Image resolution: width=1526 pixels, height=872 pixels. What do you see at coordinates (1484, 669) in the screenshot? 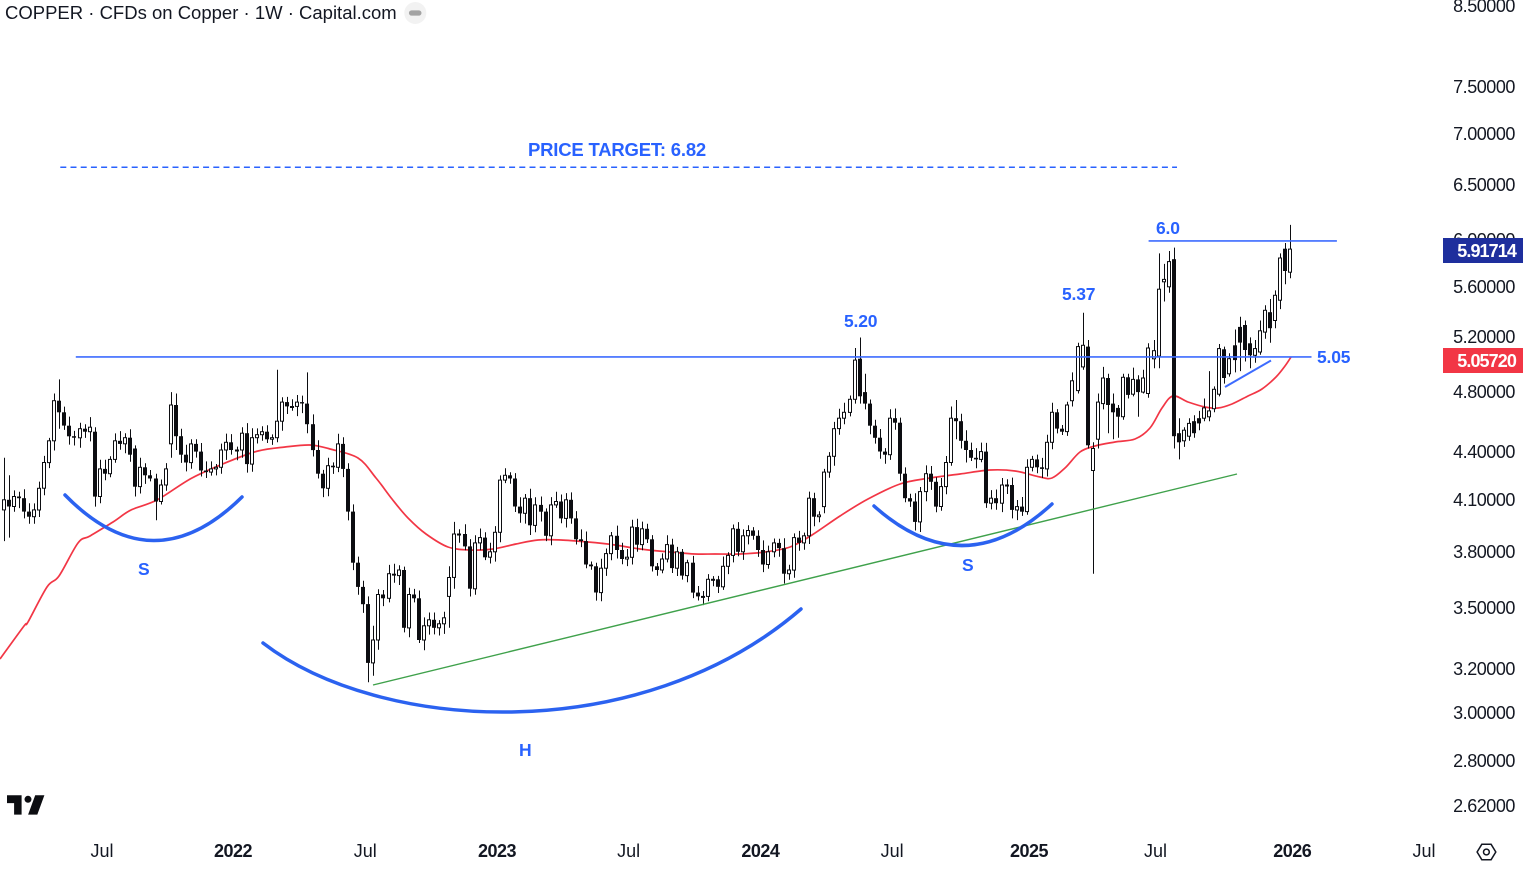
I see `svg-text: 3.20000` at bounding box center [1484, 669].